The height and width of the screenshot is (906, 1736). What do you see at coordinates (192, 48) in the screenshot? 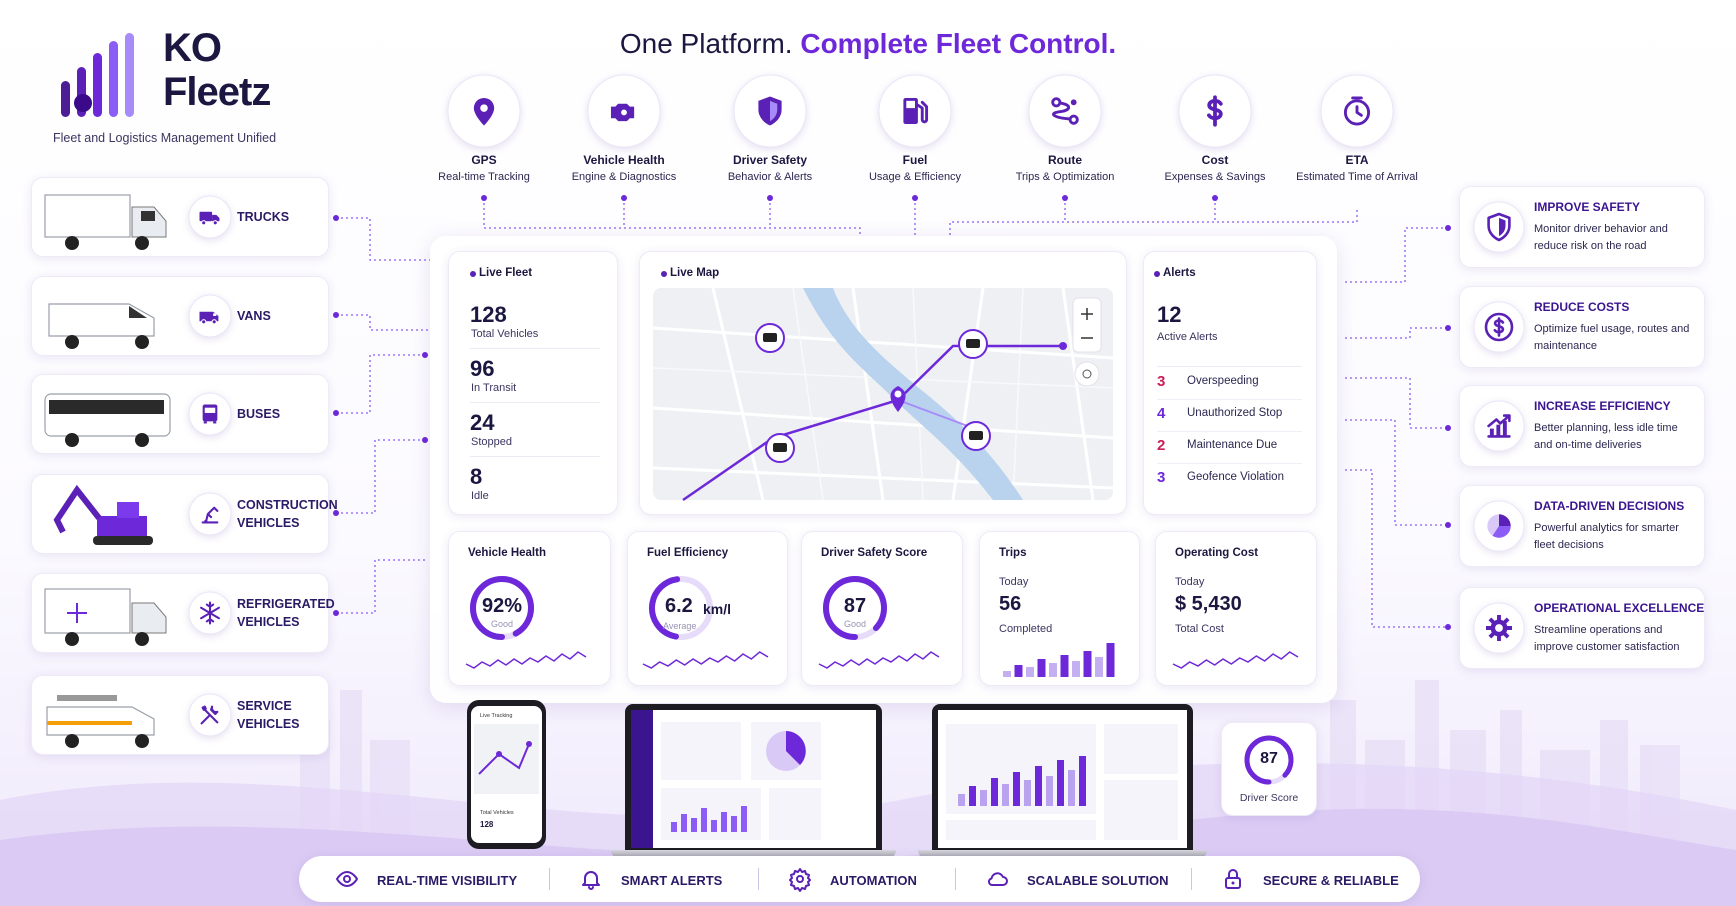
I see `brand-name: KO` at bounding box center [192, 48].